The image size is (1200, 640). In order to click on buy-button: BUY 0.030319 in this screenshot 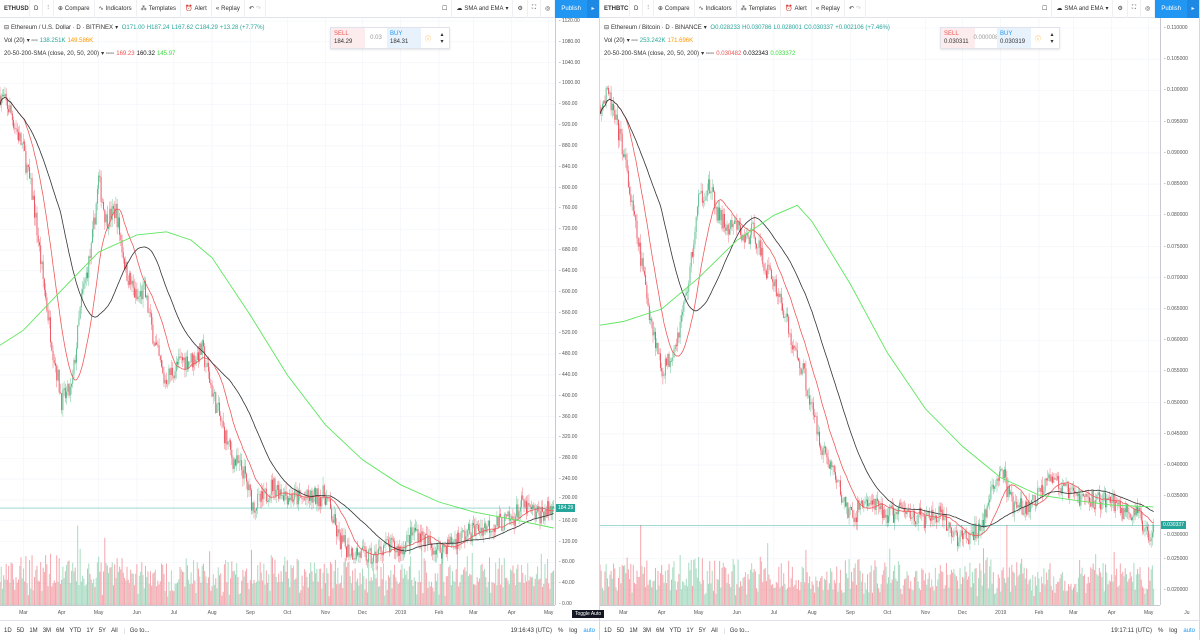, I will do `click(1014, 38)`.